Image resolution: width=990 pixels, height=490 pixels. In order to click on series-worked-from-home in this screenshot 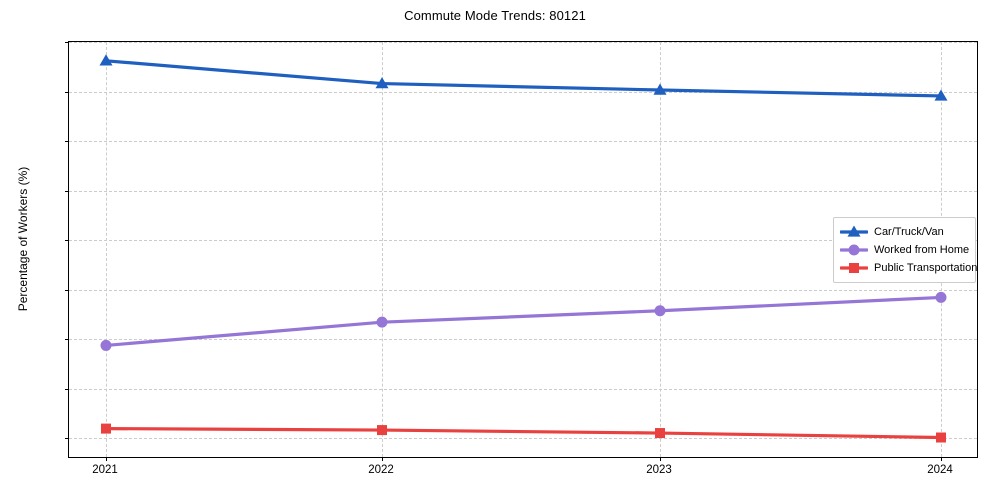, I will do `click(523, 321)`.